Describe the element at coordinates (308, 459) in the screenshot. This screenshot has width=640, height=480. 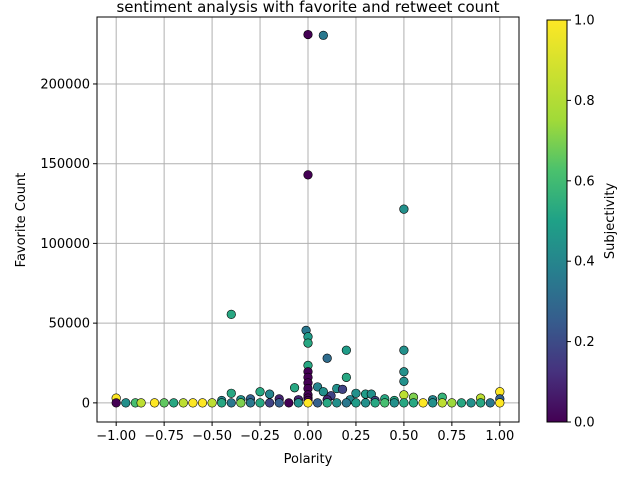
I see `x-axis-label: Polarity` at that location.